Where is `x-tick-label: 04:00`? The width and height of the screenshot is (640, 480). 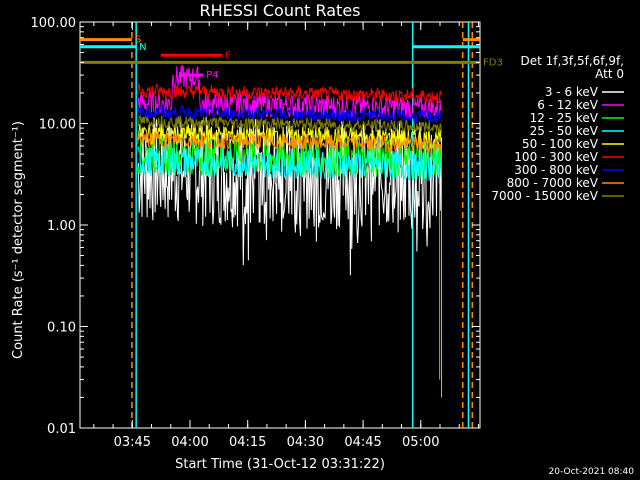
x-tick-label: 04:00 is located at coordinates (189, 442).